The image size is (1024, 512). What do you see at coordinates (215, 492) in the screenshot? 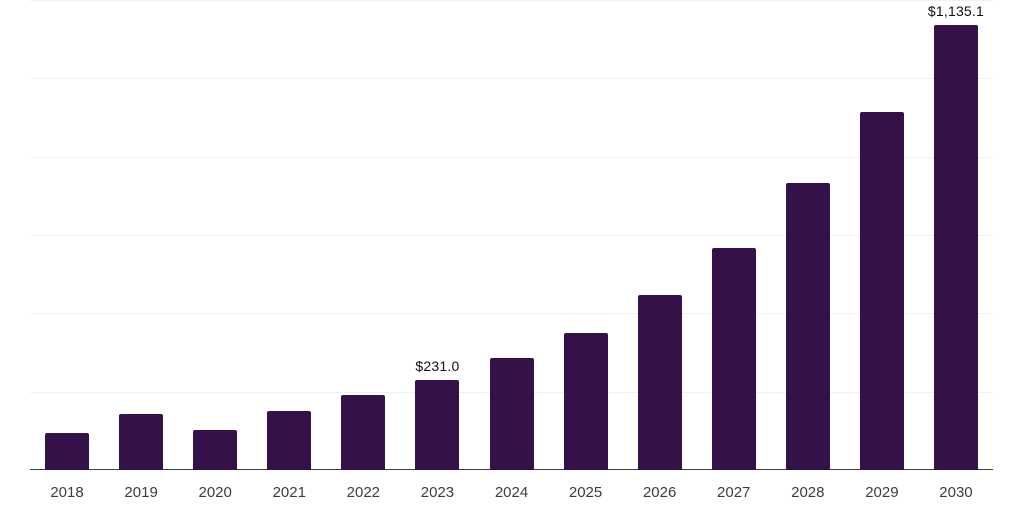
I see `x-tick-label-2020: 2020` at bounding box center [215, 492].